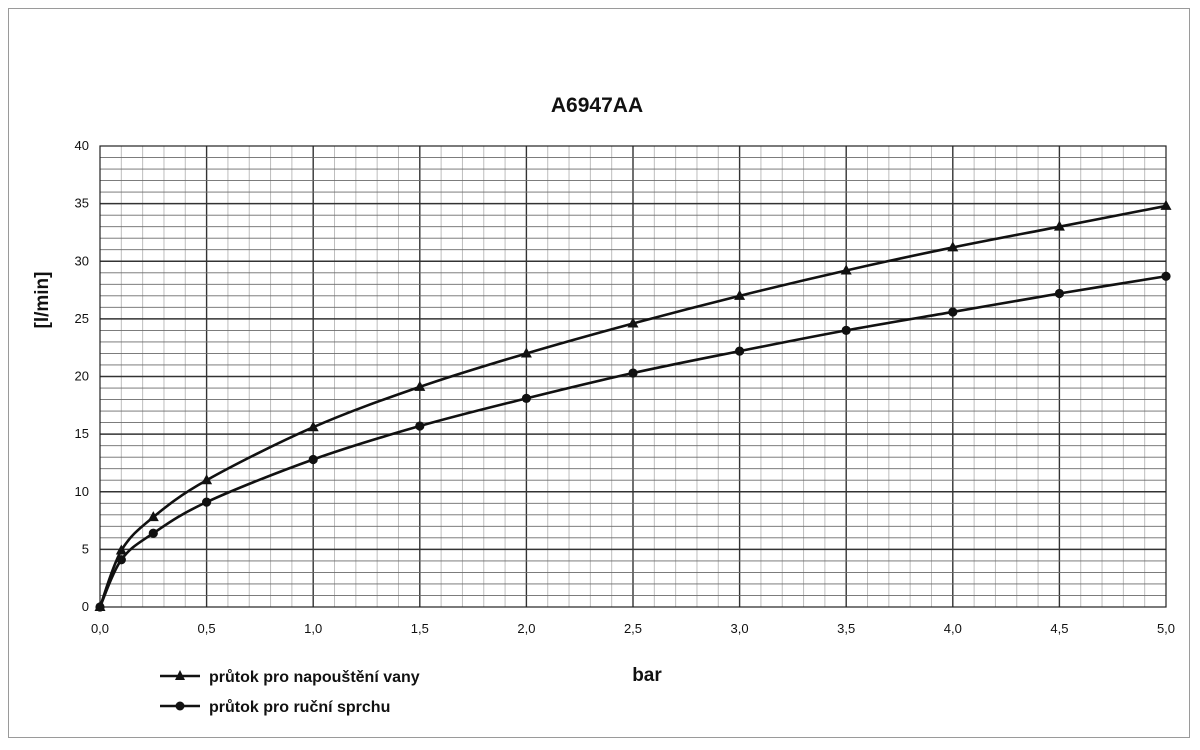 This screenshot has height=750, width=1200. Describe the element at coordinates (82, 145) in the screenshot. I see `y-tick-label: 40` at that location.